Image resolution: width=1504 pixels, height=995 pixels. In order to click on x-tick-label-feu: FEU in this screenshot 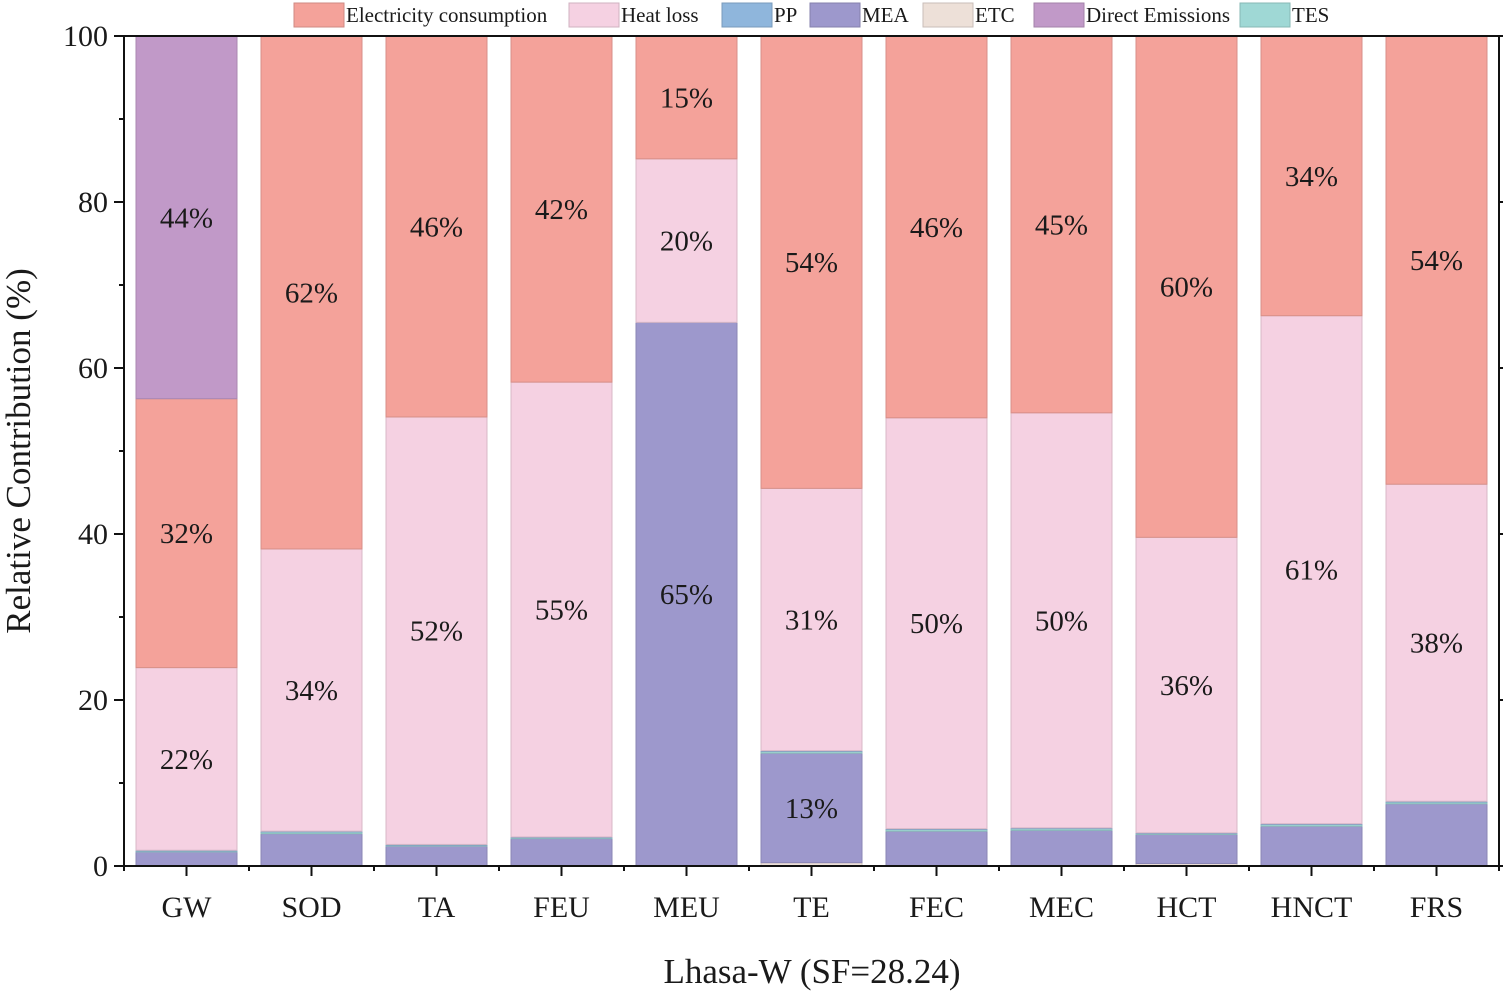, I will do `click(561, 907)`.